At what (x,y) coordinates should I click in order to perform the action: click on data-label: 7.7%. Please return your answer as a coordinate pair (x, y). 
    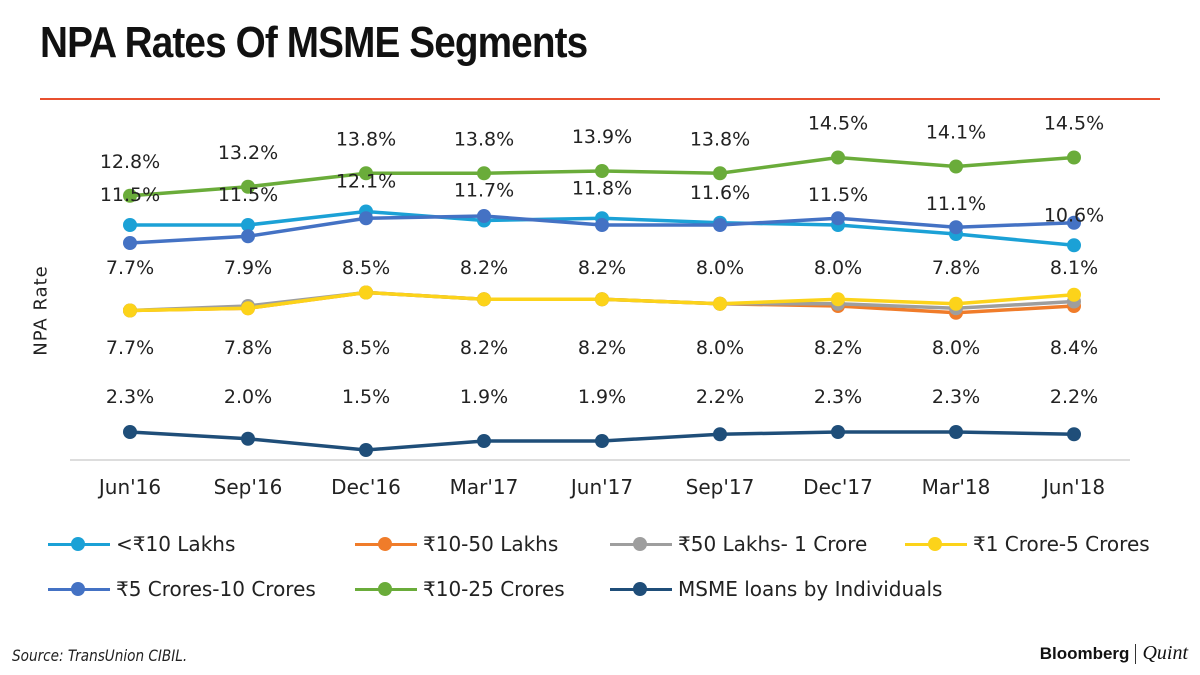
    Looking at the image, I should click on (130, 268).